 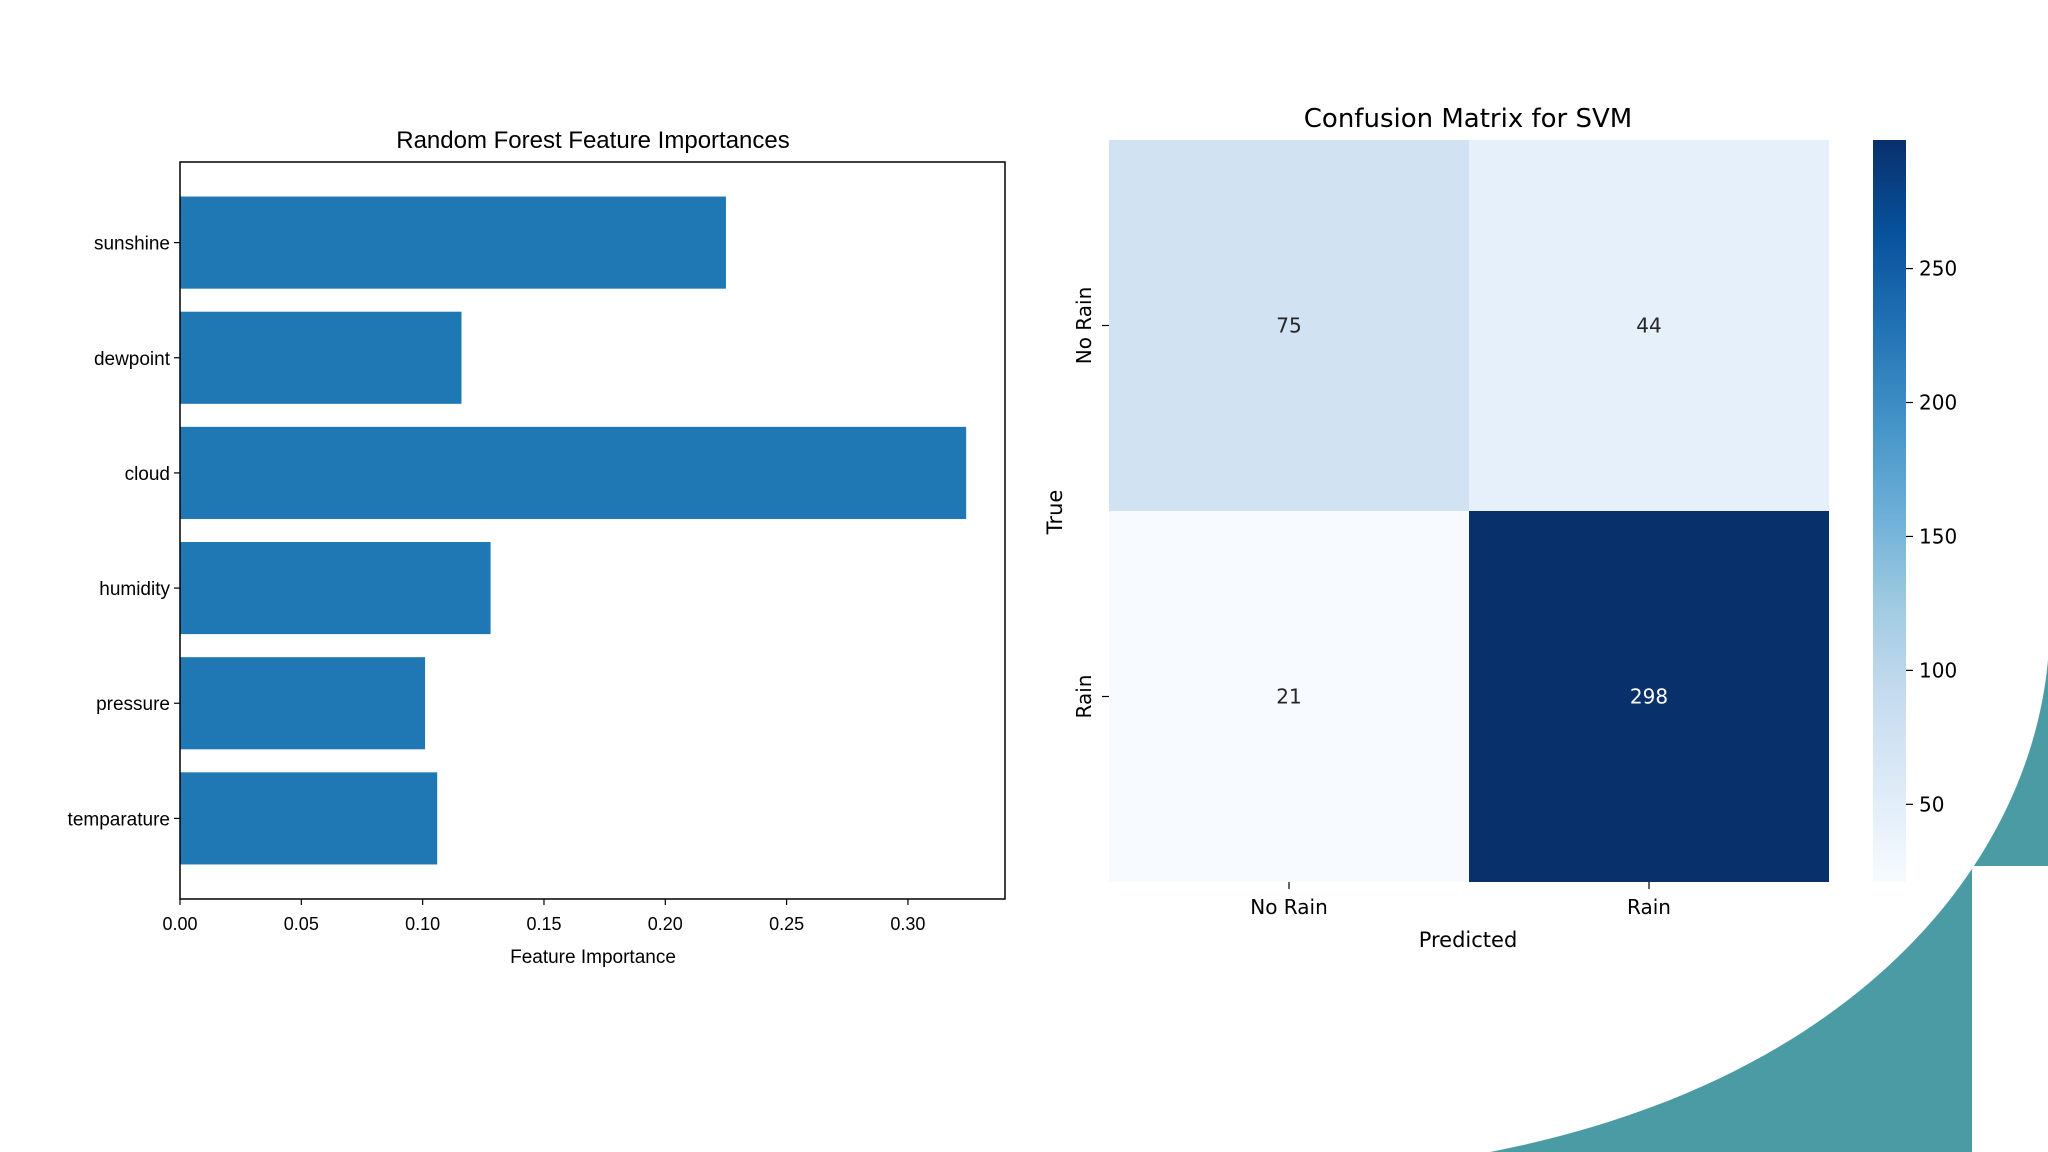 What do you see at coordinates (1938, 670) in the screenshot?
I see `colorbar-tick-label: 100` at bounding box center [1938, 670].